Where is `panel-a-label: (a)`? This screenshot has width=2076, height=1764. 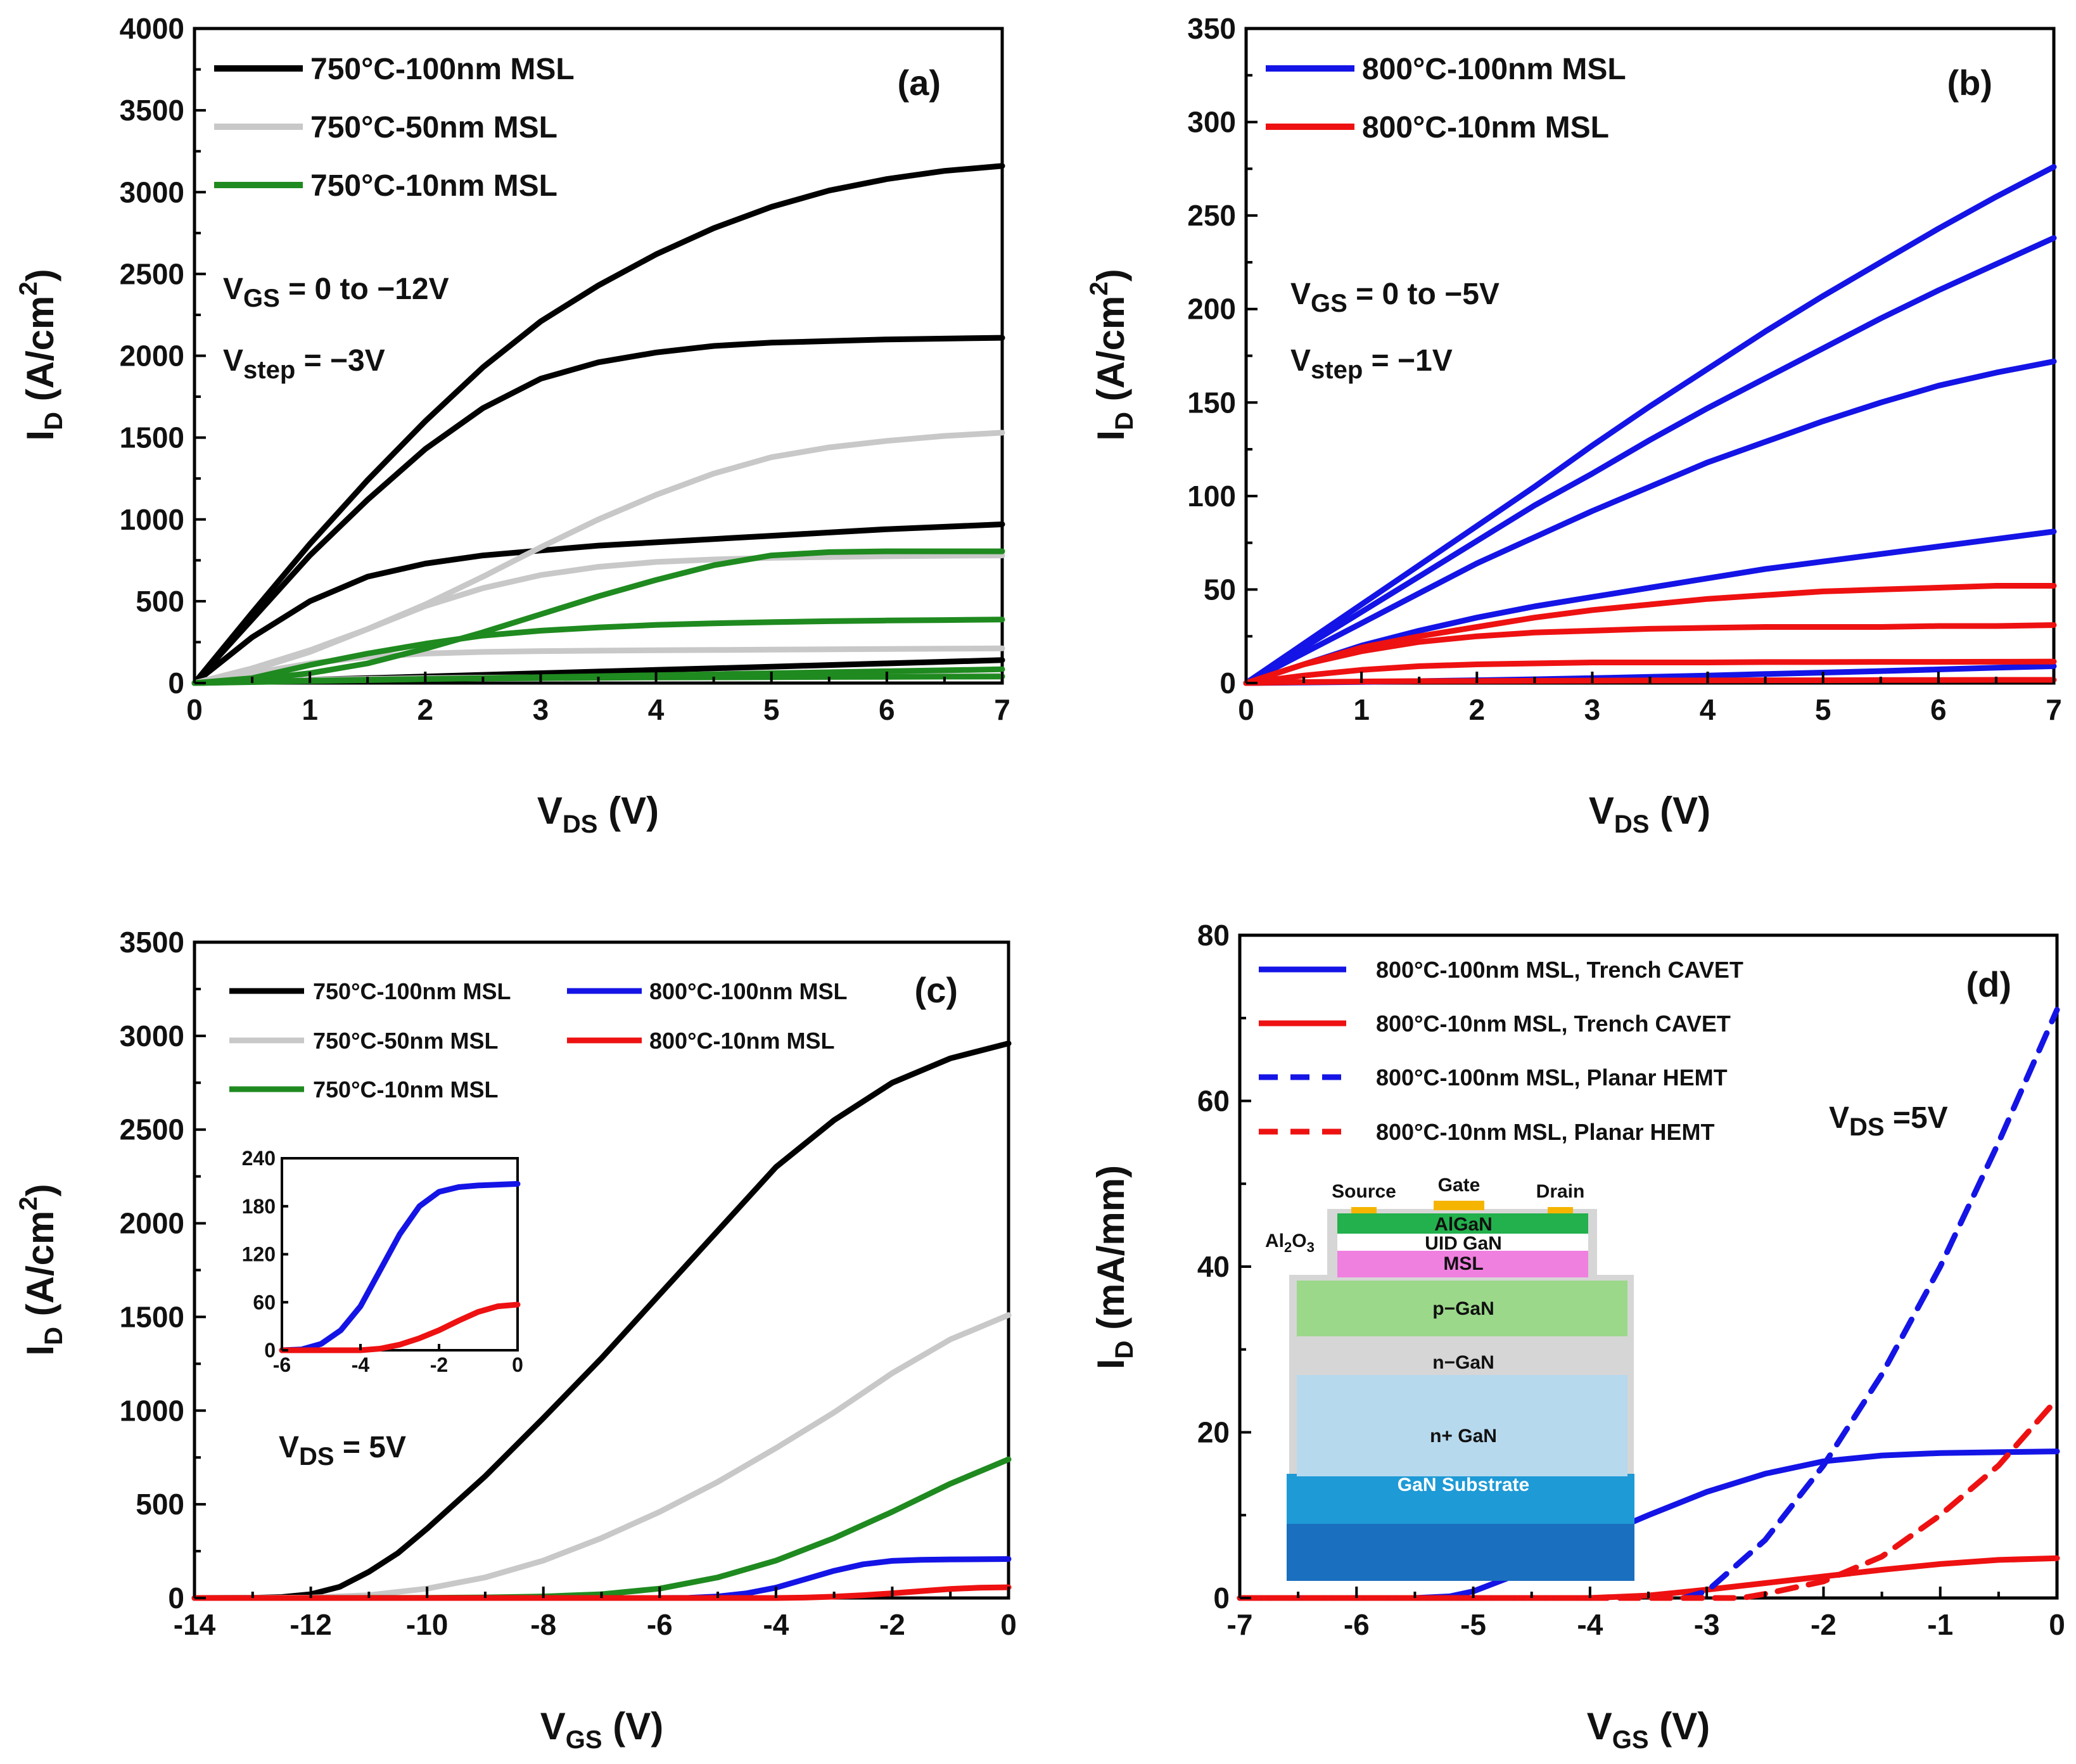
panel-a-label: (a) is located at coordinates (920, 83).